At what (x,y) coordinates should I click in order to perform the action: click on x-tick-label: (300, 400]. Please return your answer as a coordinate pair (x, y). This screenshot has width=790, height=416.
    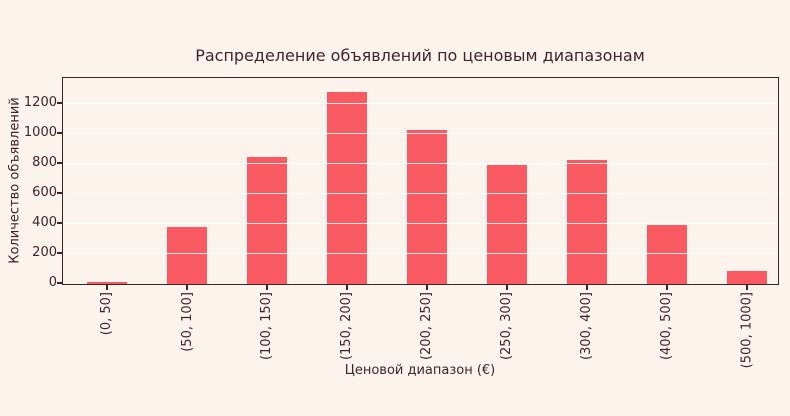
    Looking at the image, I should click on (587, 326).